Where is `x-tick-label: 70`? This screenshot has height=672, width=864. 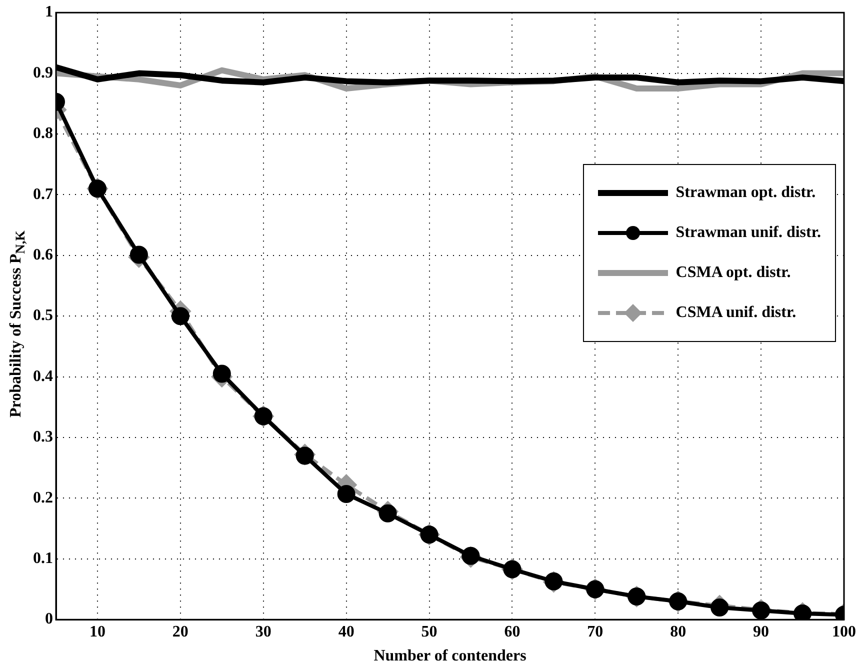 x-tick-label: 70 is located at coordinates (595, 631).